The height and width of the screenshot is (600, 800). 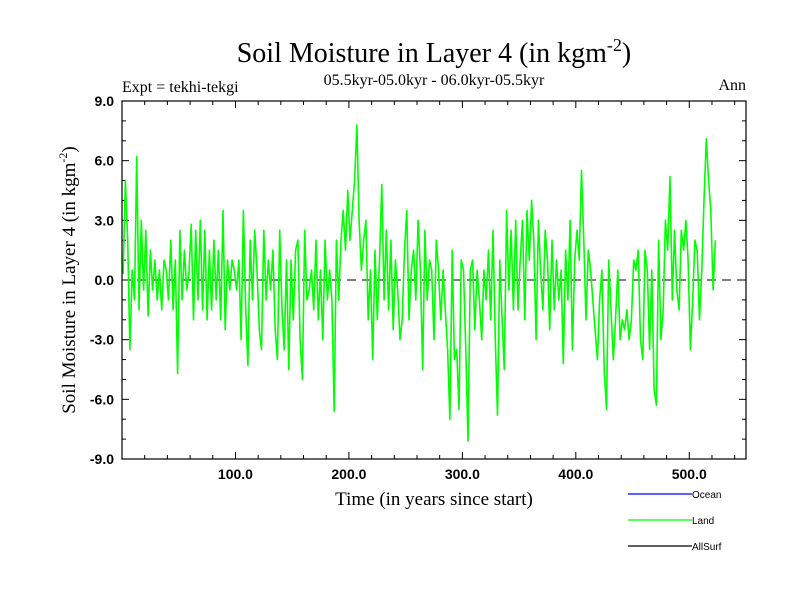 What do you see at coordinates (732, 85) in the screenshot?
I see `season-label: Ann` at bounding box center [732, 85].